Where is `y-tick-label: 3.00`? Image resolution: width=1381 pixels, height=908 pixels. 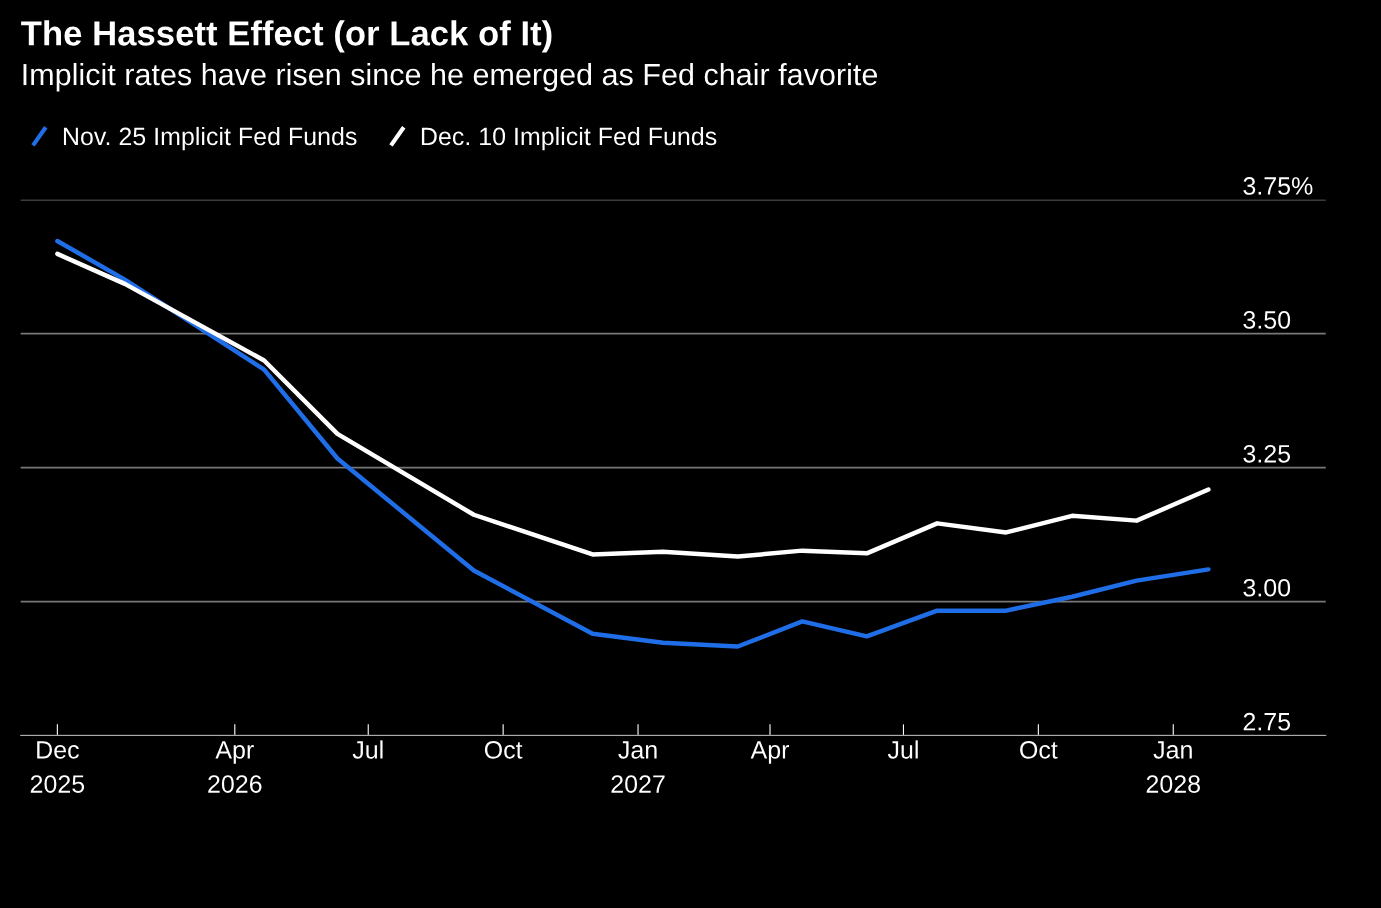
y-tick-label: 3.00 is located at coordinates (1267, 587).